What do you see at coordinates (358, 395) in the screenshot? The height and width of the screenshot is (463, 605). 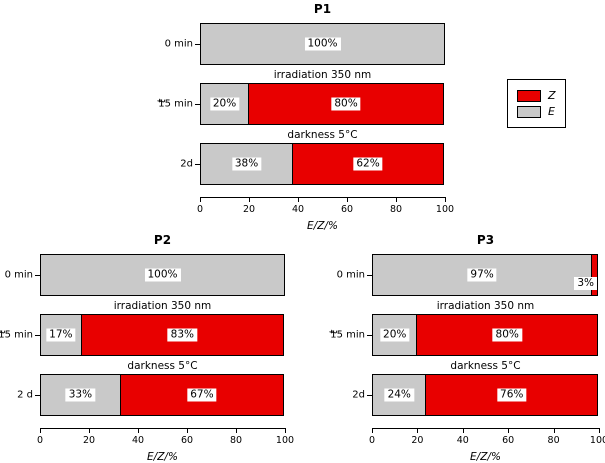 I see `y-tick-label: 2d` at bounding box center [358, 395].